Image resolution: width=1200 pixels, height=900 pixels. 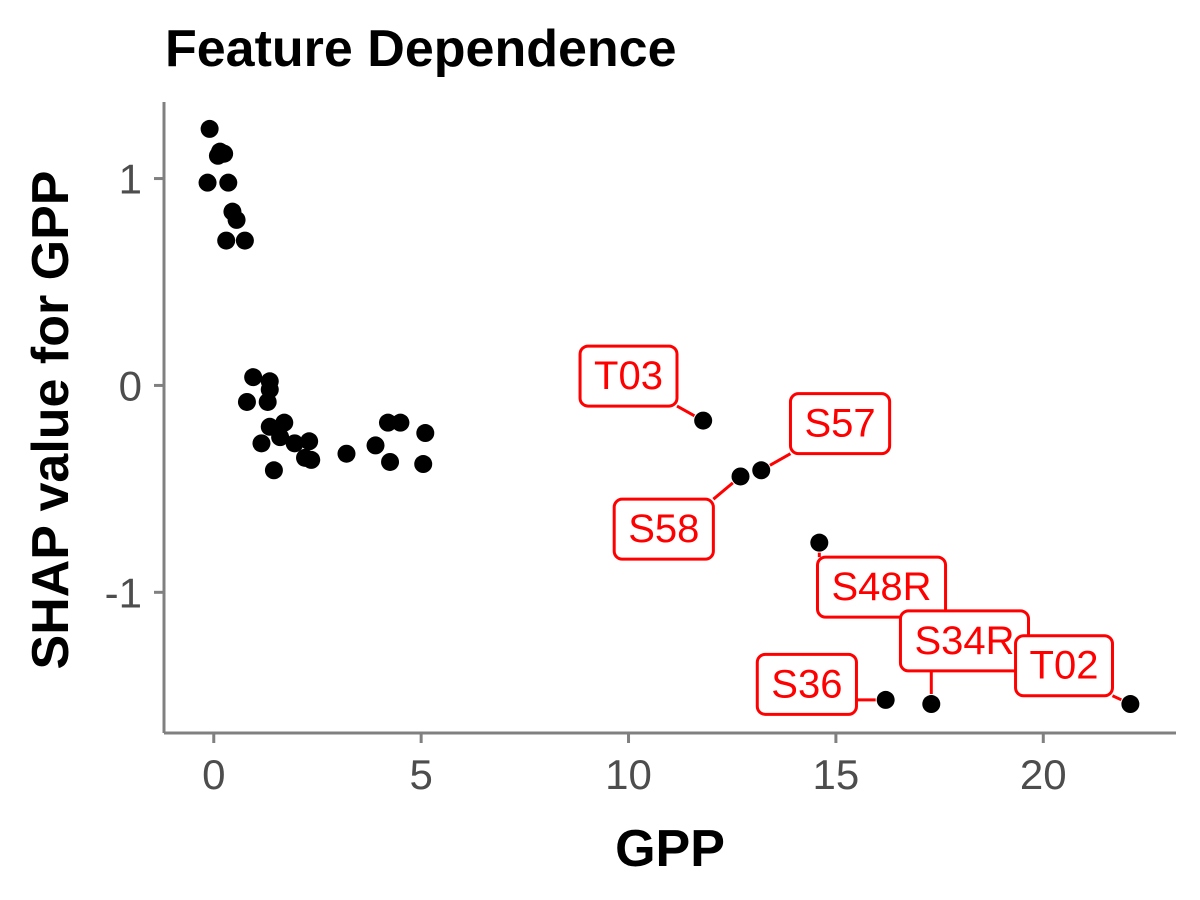 I want to click on label-s36: S36, so click(x=806, y=684).